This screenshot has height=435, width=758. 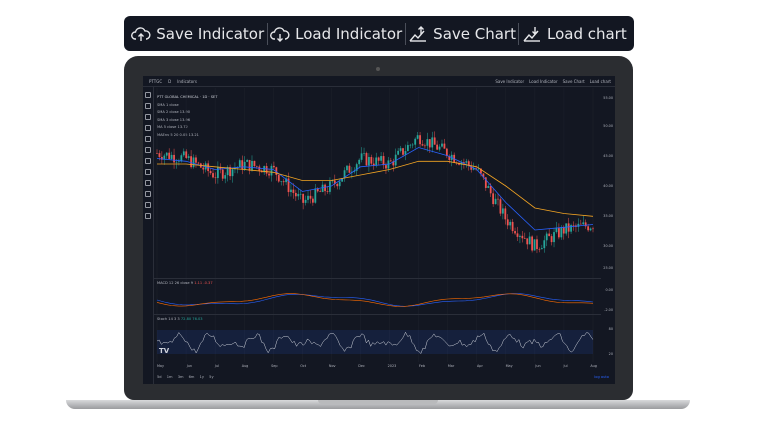 I want to click on symbol-search: PTTGC, so click(x=156, y=81).